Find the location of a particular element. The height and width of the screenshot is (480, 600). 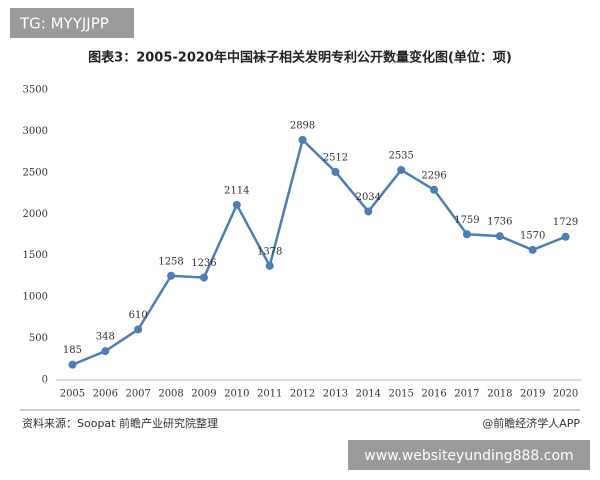

y-tick-label: 3000 is located at coordinates (35, 131).